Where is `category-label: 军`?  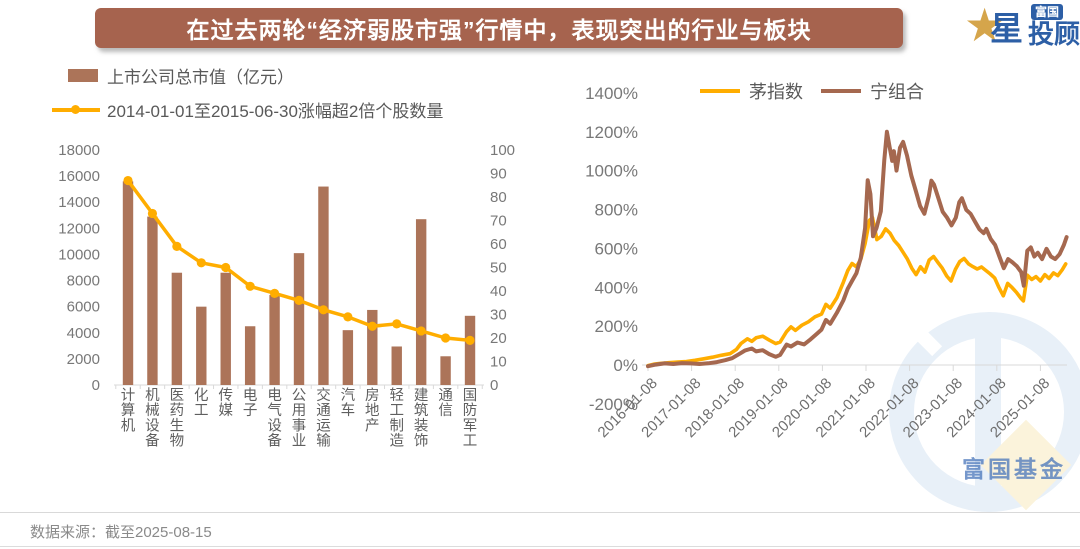 category-label: 军 is located at coordinates (470, 426).